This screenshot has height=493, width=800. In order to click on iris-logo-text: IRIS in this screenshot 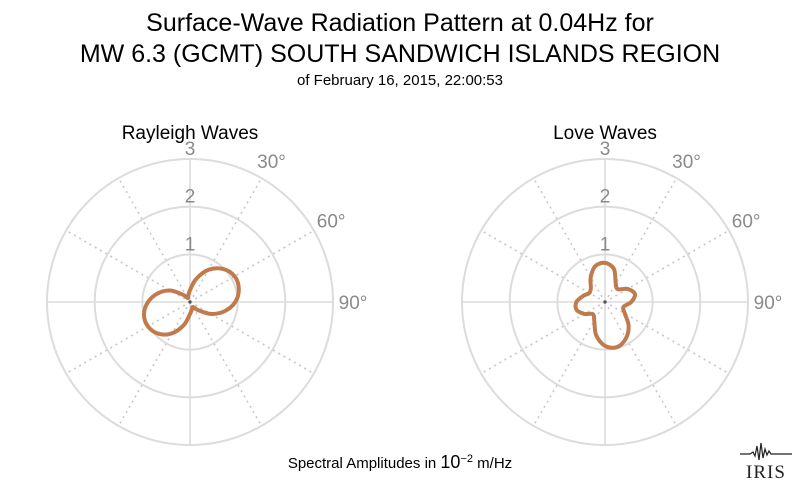, I will do `click(766, 472)`.